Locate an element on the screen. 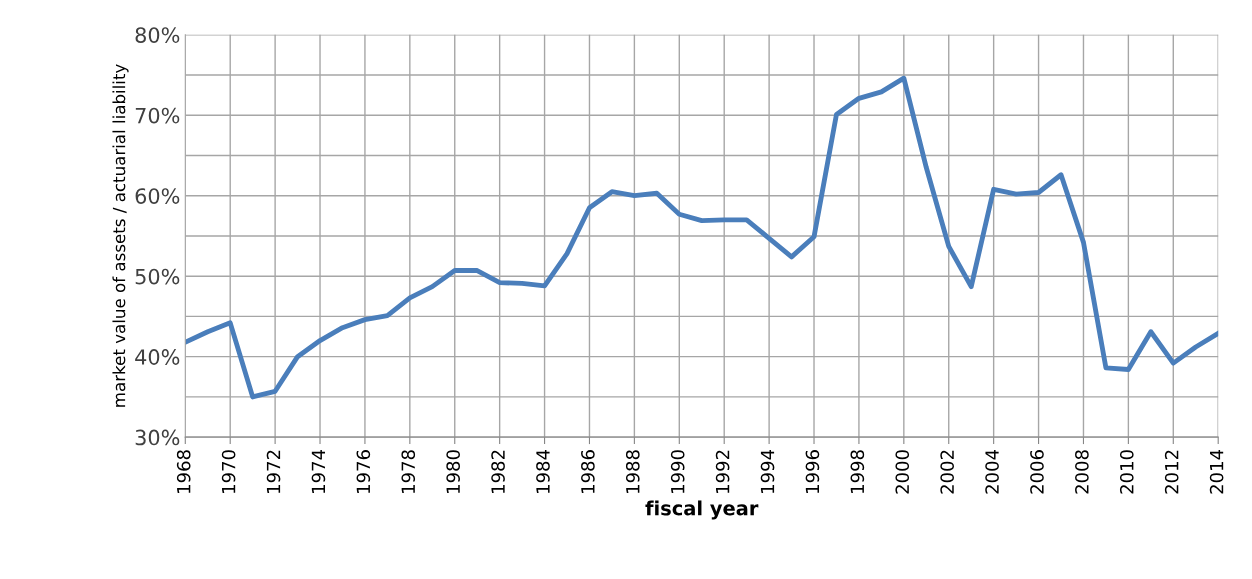 The image size is (1252, 579). x-axis-title: fiscal year is located at coordinates (702, 510).